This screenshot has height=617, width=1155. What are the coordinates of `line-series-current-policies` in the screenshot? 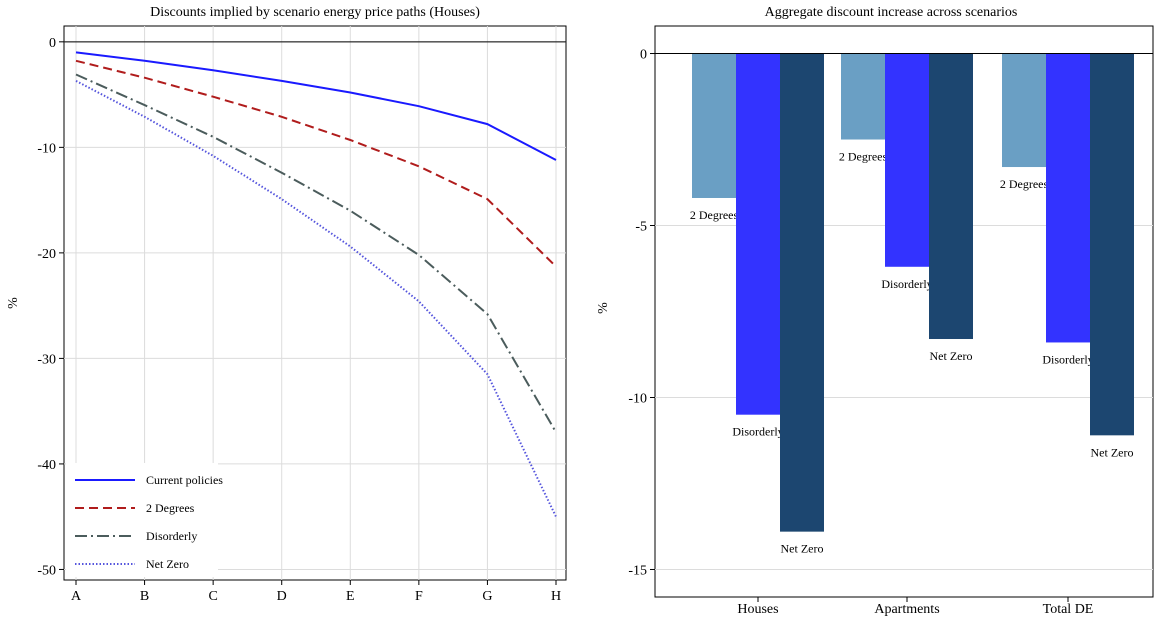 It's located at (316, 106).